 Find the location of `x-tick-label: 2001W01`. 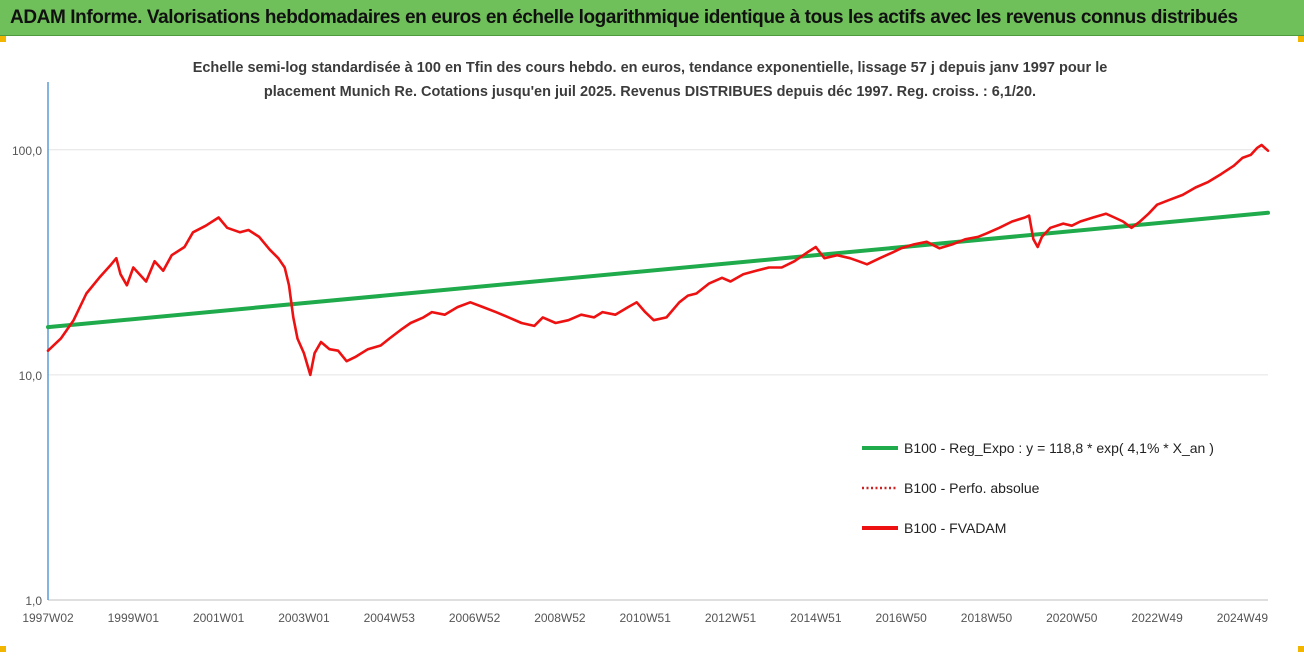

x-tick-label: 2001W01 is located at coordinates (219, 618).